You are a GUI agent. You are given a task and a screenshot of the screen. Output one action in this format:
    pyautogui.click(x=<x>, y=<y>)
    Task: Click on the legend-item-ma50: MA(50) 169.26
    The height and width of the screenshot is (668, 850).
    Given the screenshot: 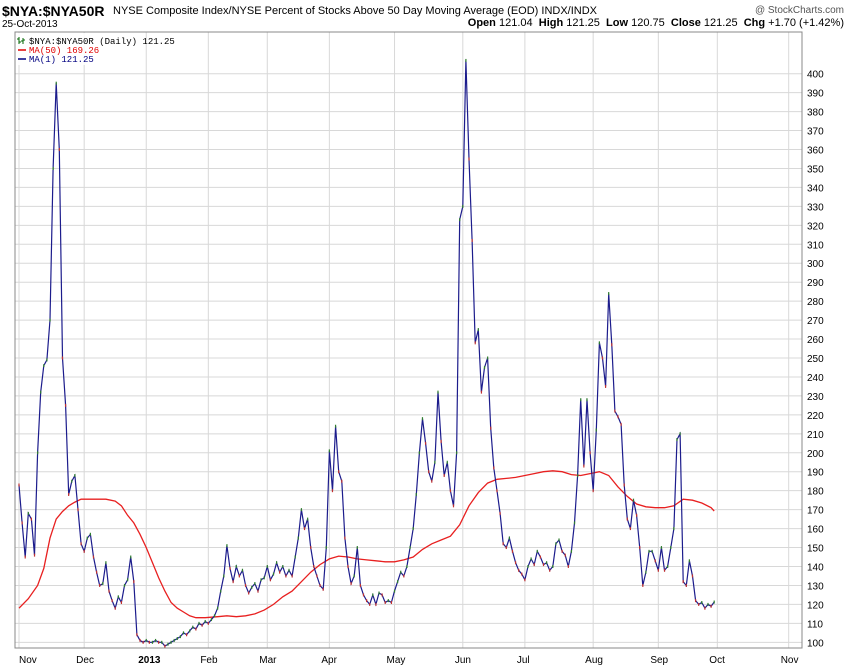 What is the action you would take?
    pyautogui.click(x=58, y=51)
    